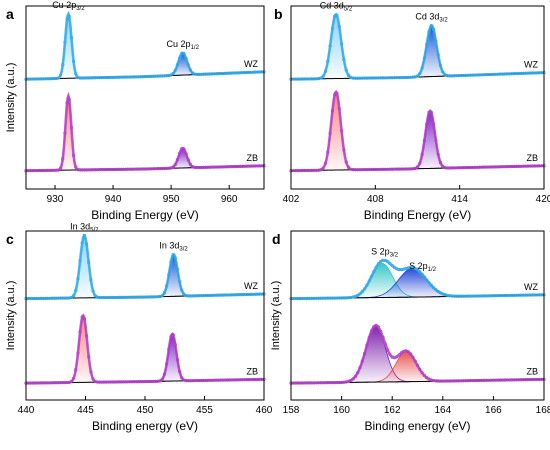 The height and width of the screenshot is (450, 550). Describe the element at coordinates (85, 410) in the screenshot. I see `x-tick-label: 445` at that location.